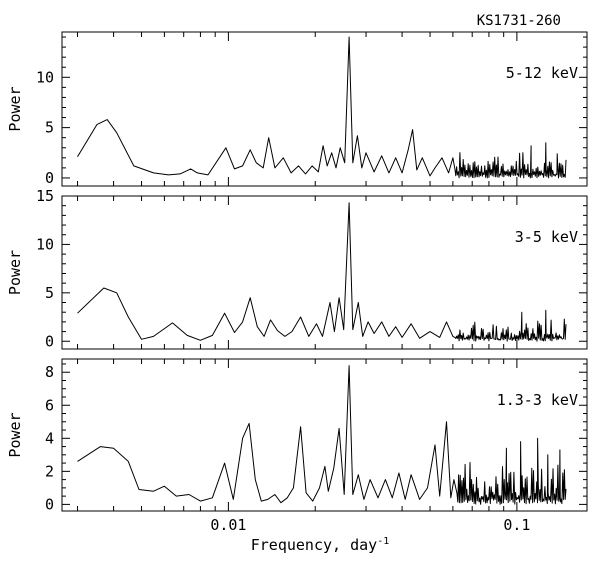  What do you see at coordinates (519, 21) in the screenshot?
I see `figure-title: KS1731-260` at bounding box center [519, 21].